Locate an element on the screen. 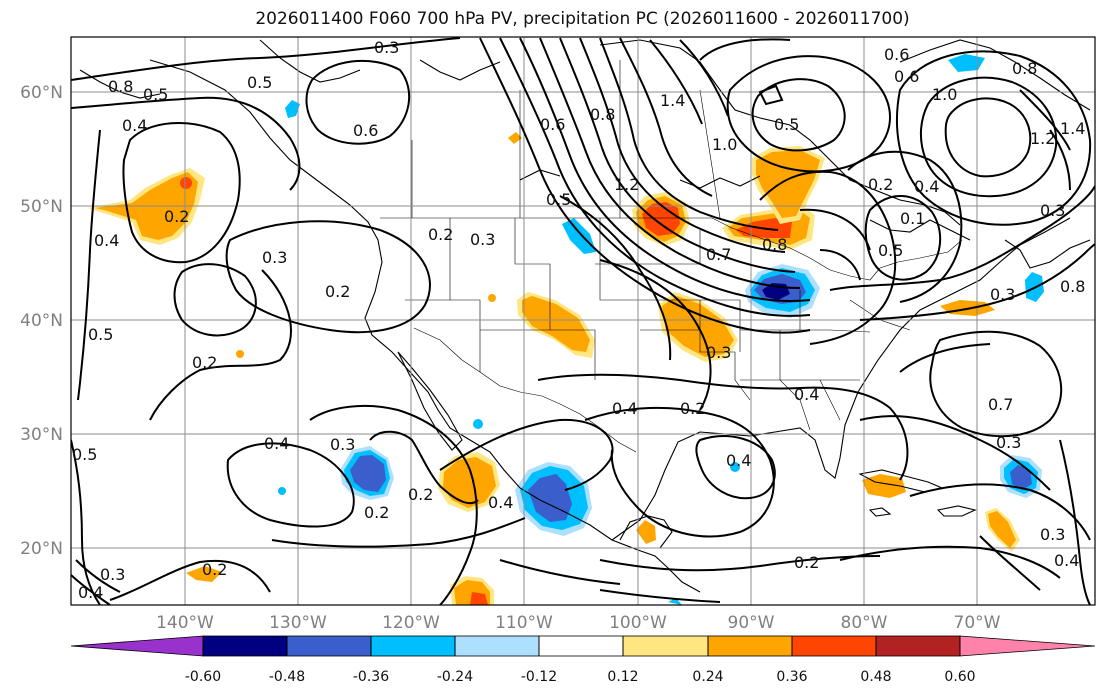 The width and height of the screenshot is (1105, 698). lon-label-80w: 80°W is located at coordinates (864, 623).